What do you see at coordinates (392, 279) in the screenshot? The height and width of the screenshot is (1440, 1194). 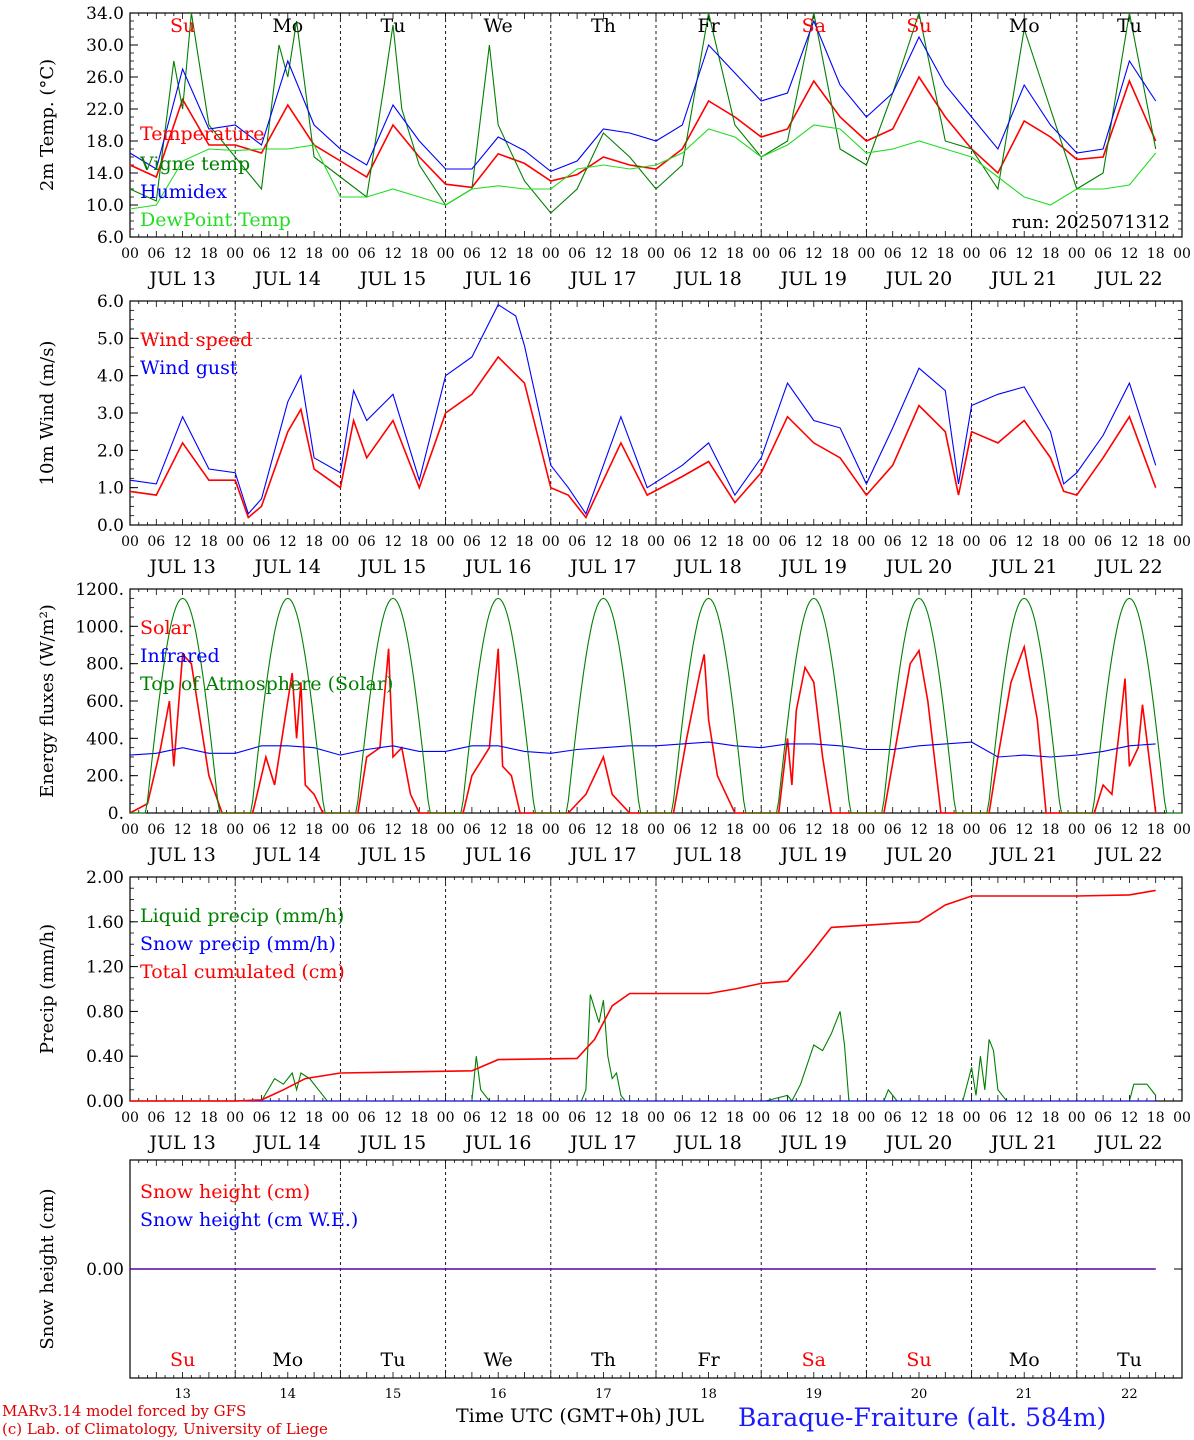 I see `date-label: JUL 15` at bounding box center [392, 279].